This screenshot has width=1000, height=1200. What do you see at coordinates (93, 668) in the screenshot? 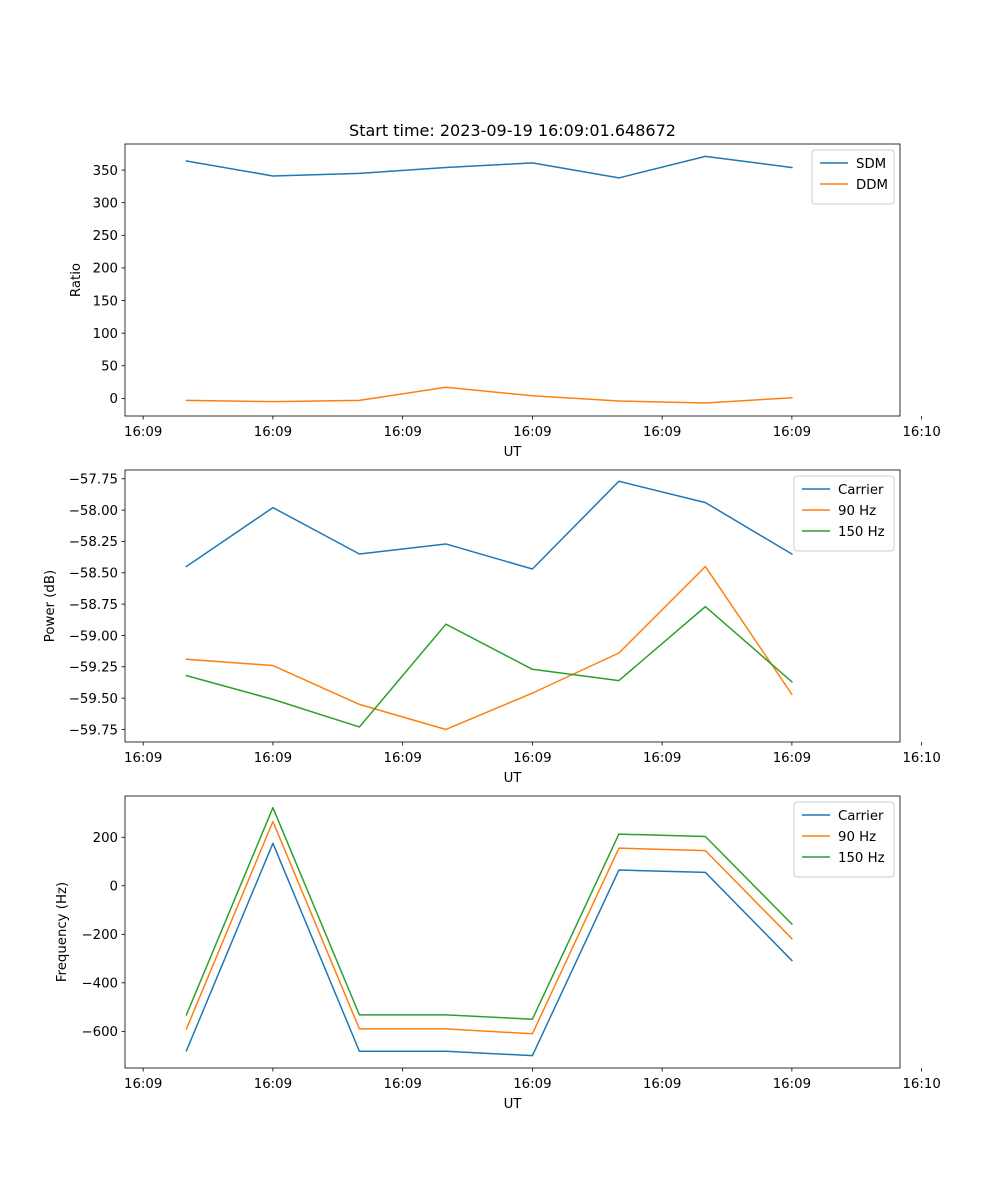
I see `y-tick-label: −59.25` at bounding box center [93, 668].